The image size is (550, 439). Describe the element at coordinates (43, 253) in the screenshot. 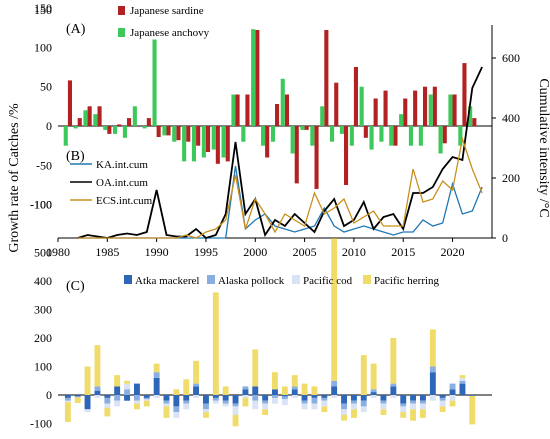

I see `panel-c-y-tick-label: 500` at that location.